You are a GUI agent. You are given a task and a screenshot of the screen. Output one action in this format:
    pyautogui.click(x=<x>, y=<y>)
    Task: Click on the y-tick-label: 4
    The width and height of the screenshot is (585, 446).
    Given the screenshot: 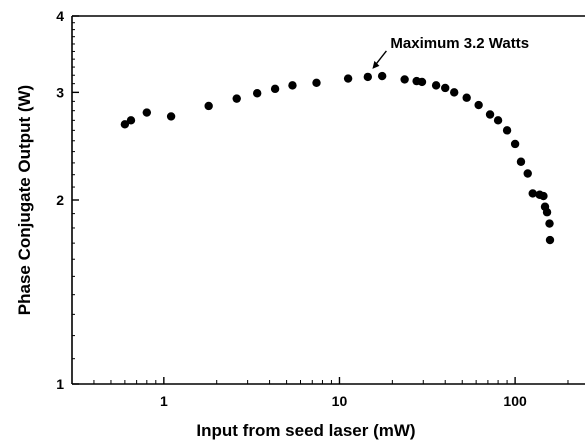 What is the action you would take?
    pyautogui.click(x=60, y=16)
    